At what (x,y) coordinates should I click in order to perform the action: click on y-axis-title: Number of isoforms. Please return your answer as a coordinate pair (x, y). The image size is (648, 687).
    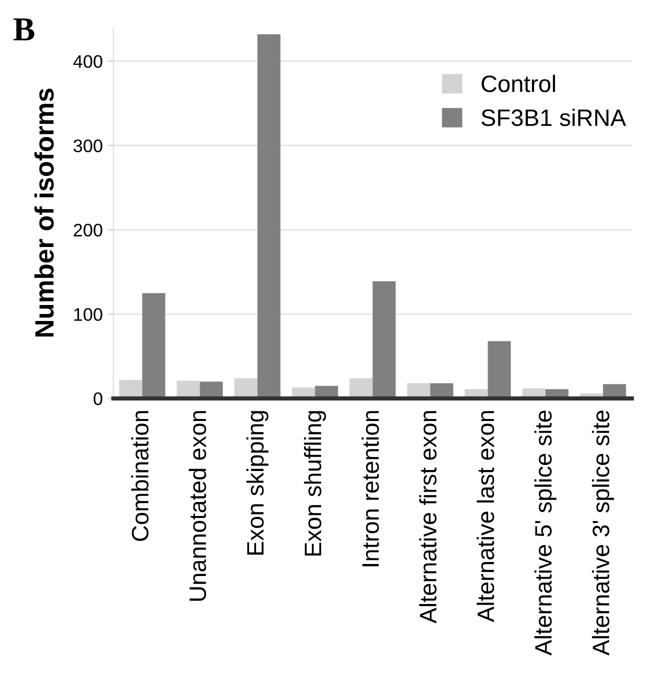
    Looking at the image, I should click on (44, 212).